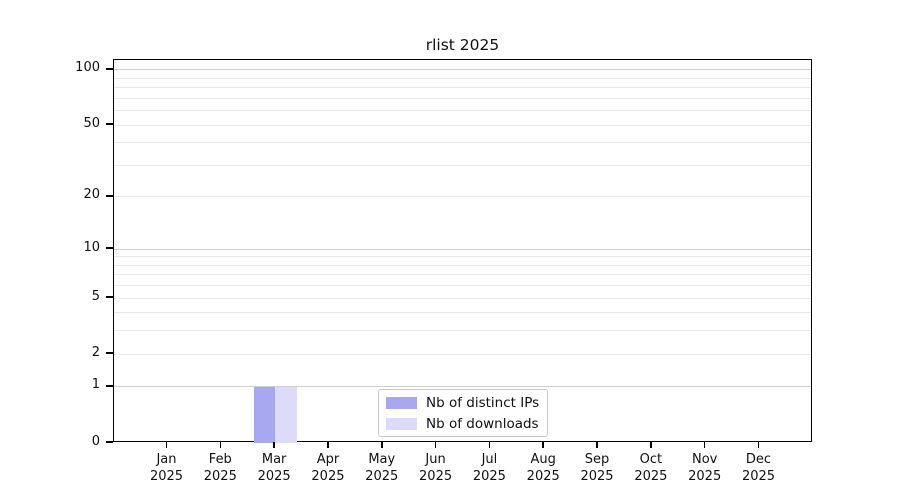  What do you see at coordinates (274, 468) in the screenshot?
I see `x-tick-label: Mar 2025` at bounding box center [274, 468].